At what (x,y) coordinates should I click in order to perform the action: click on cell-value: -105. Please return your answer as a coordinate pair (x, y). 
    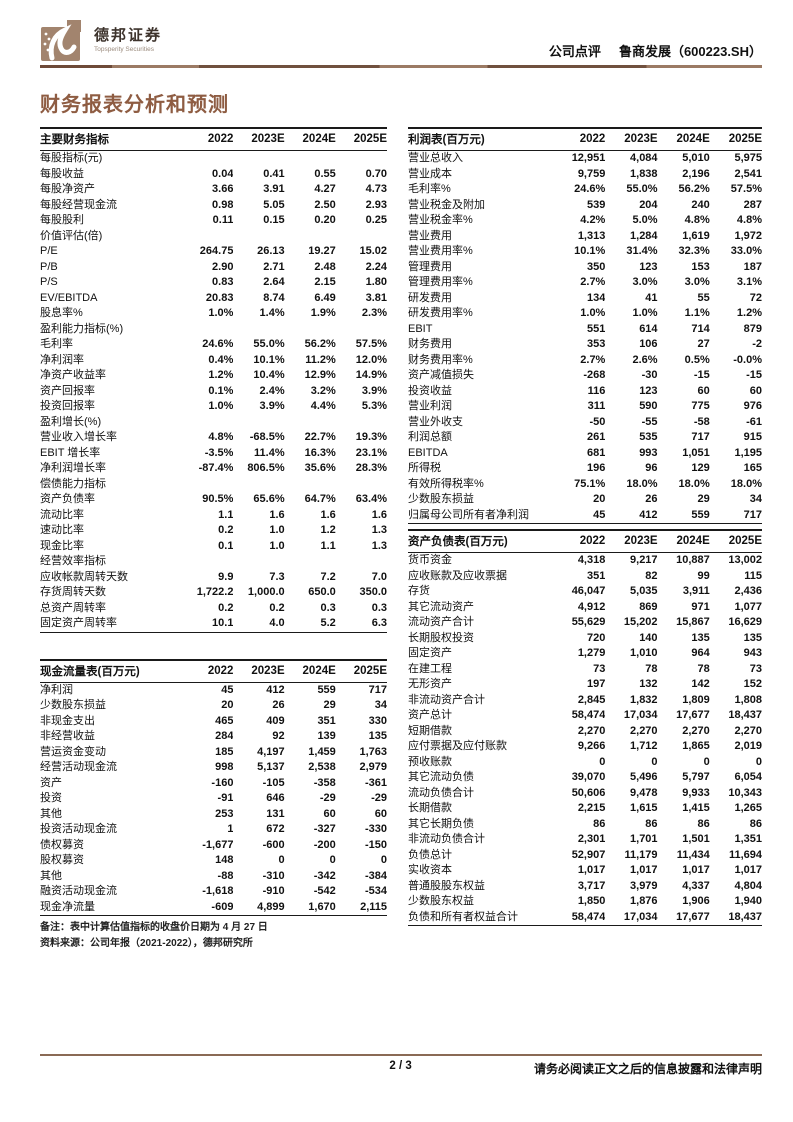
    Looking at the image, I should click on (273, 782).